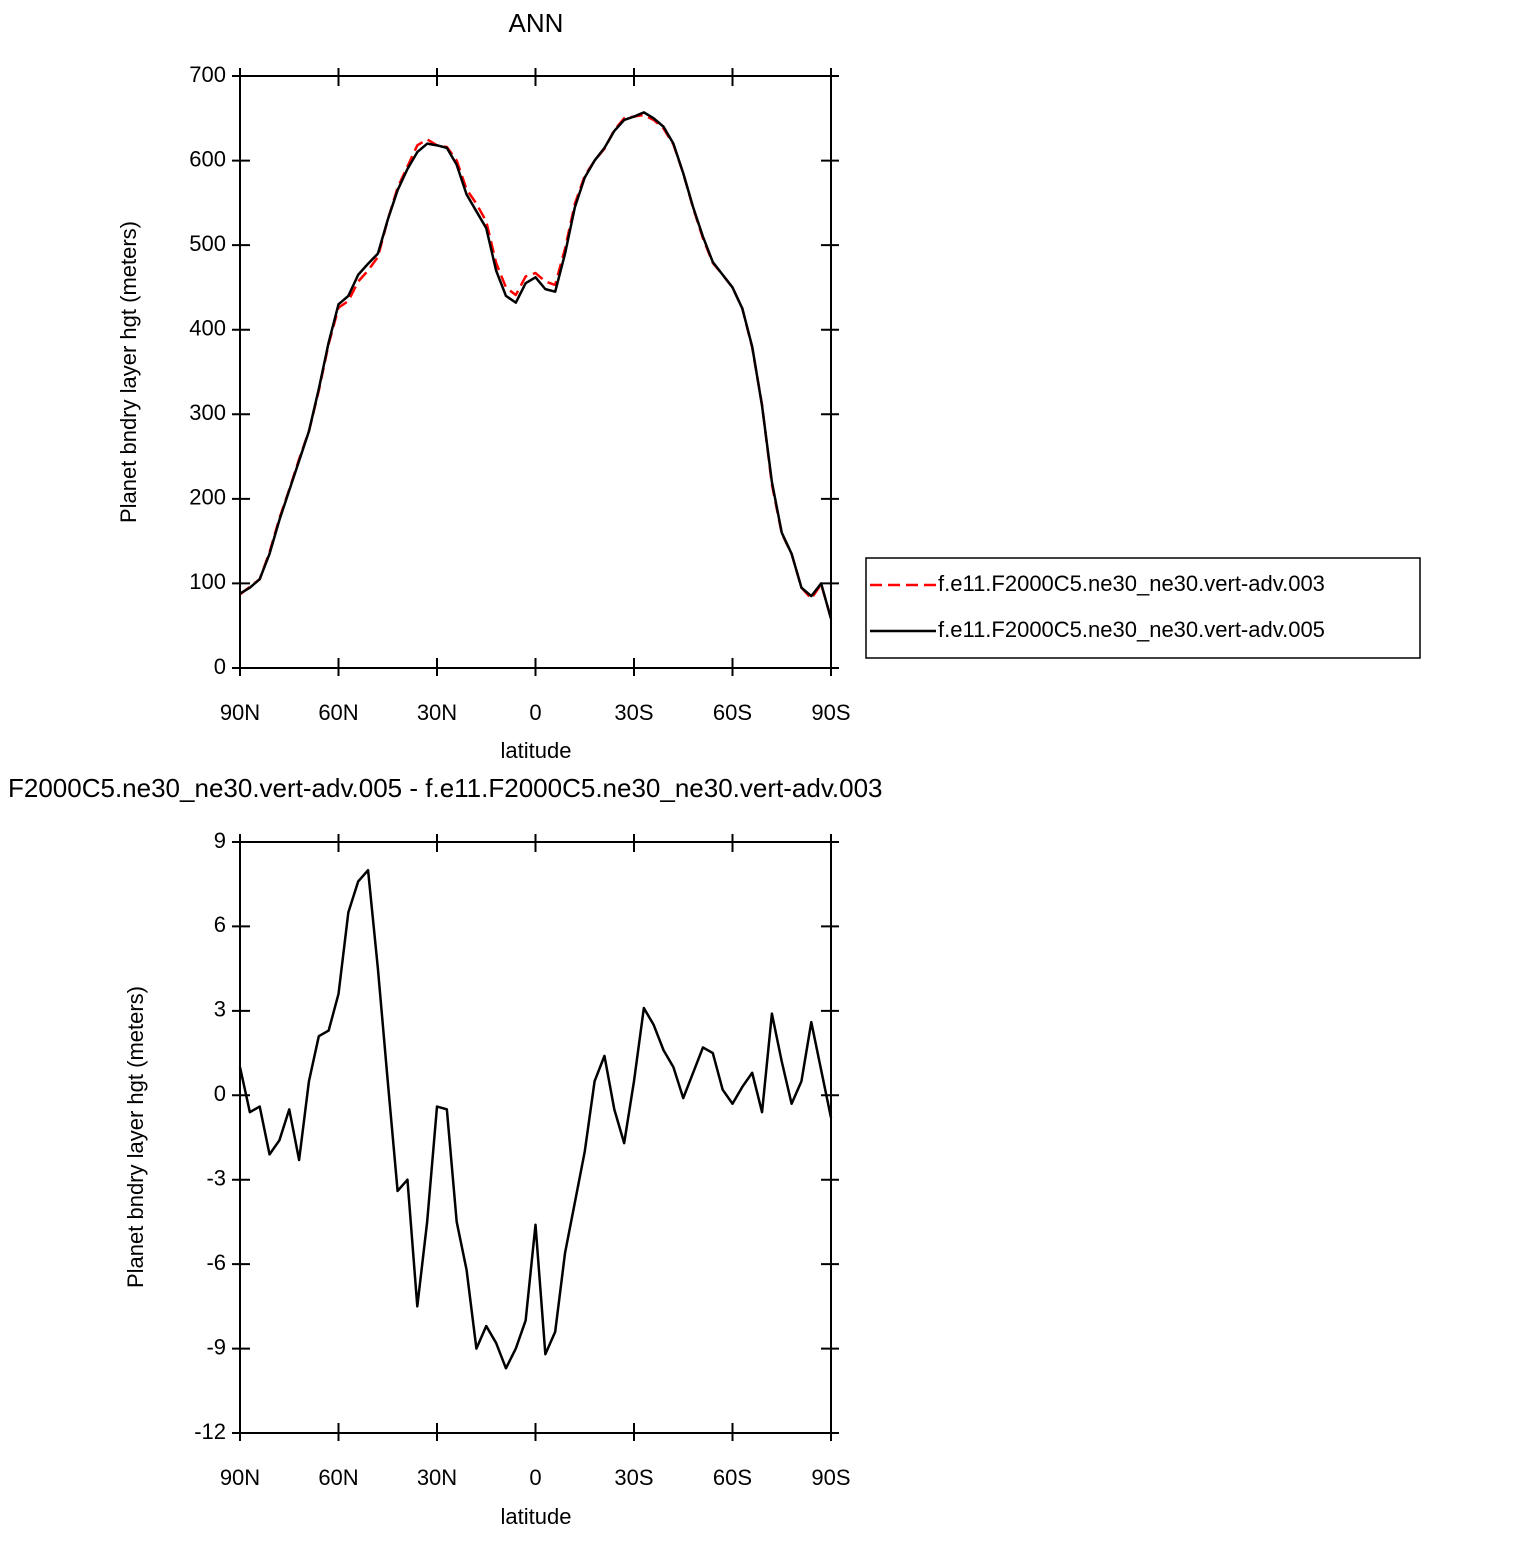 The width and height of the screenshot is (1527, 1546). What do you see at coordinates (216, 1346) in the screenshot?
I see `y-tick-label: -9` at bounding box center [216, 1346].